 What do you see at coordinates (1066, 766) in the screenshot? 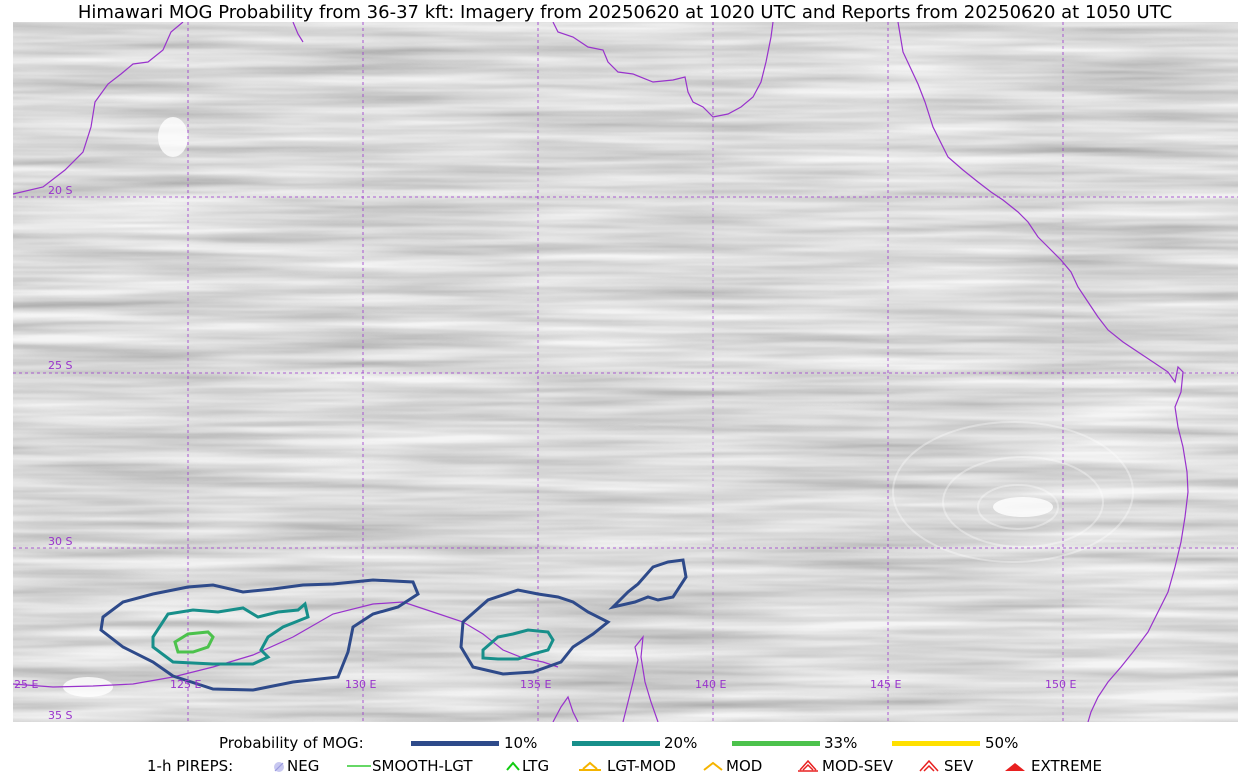
I see `pirep-label-extreme: EXTREME` at bounding box center [1066, 766].